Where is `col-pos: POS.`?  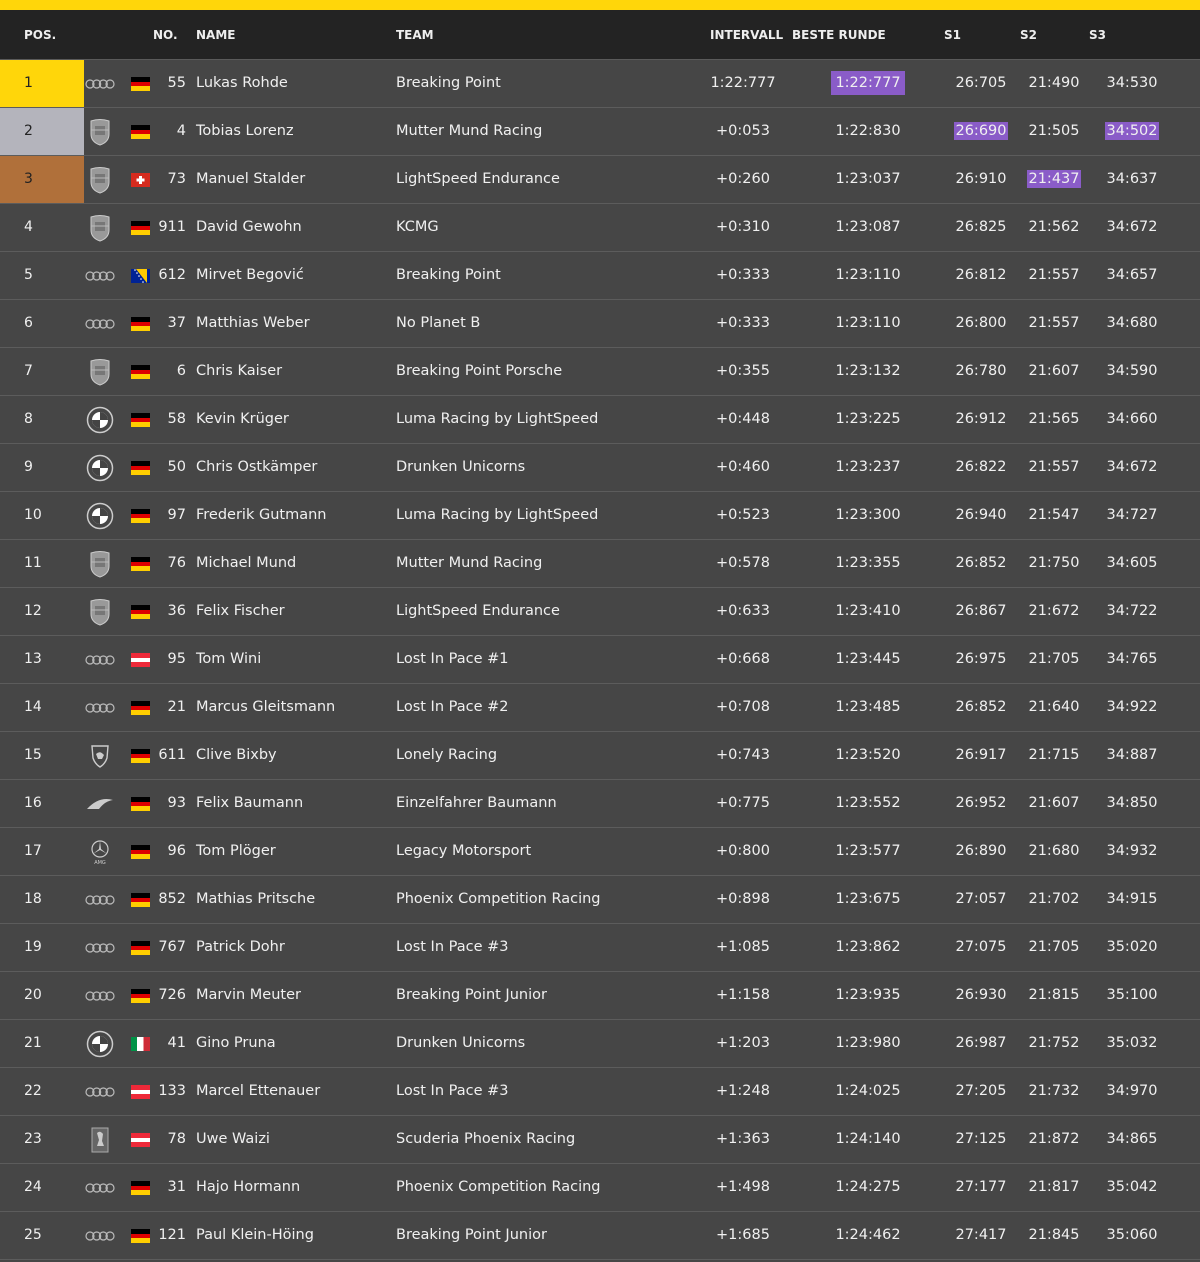 col-pos: POS. is located at coordinates (40, 35).